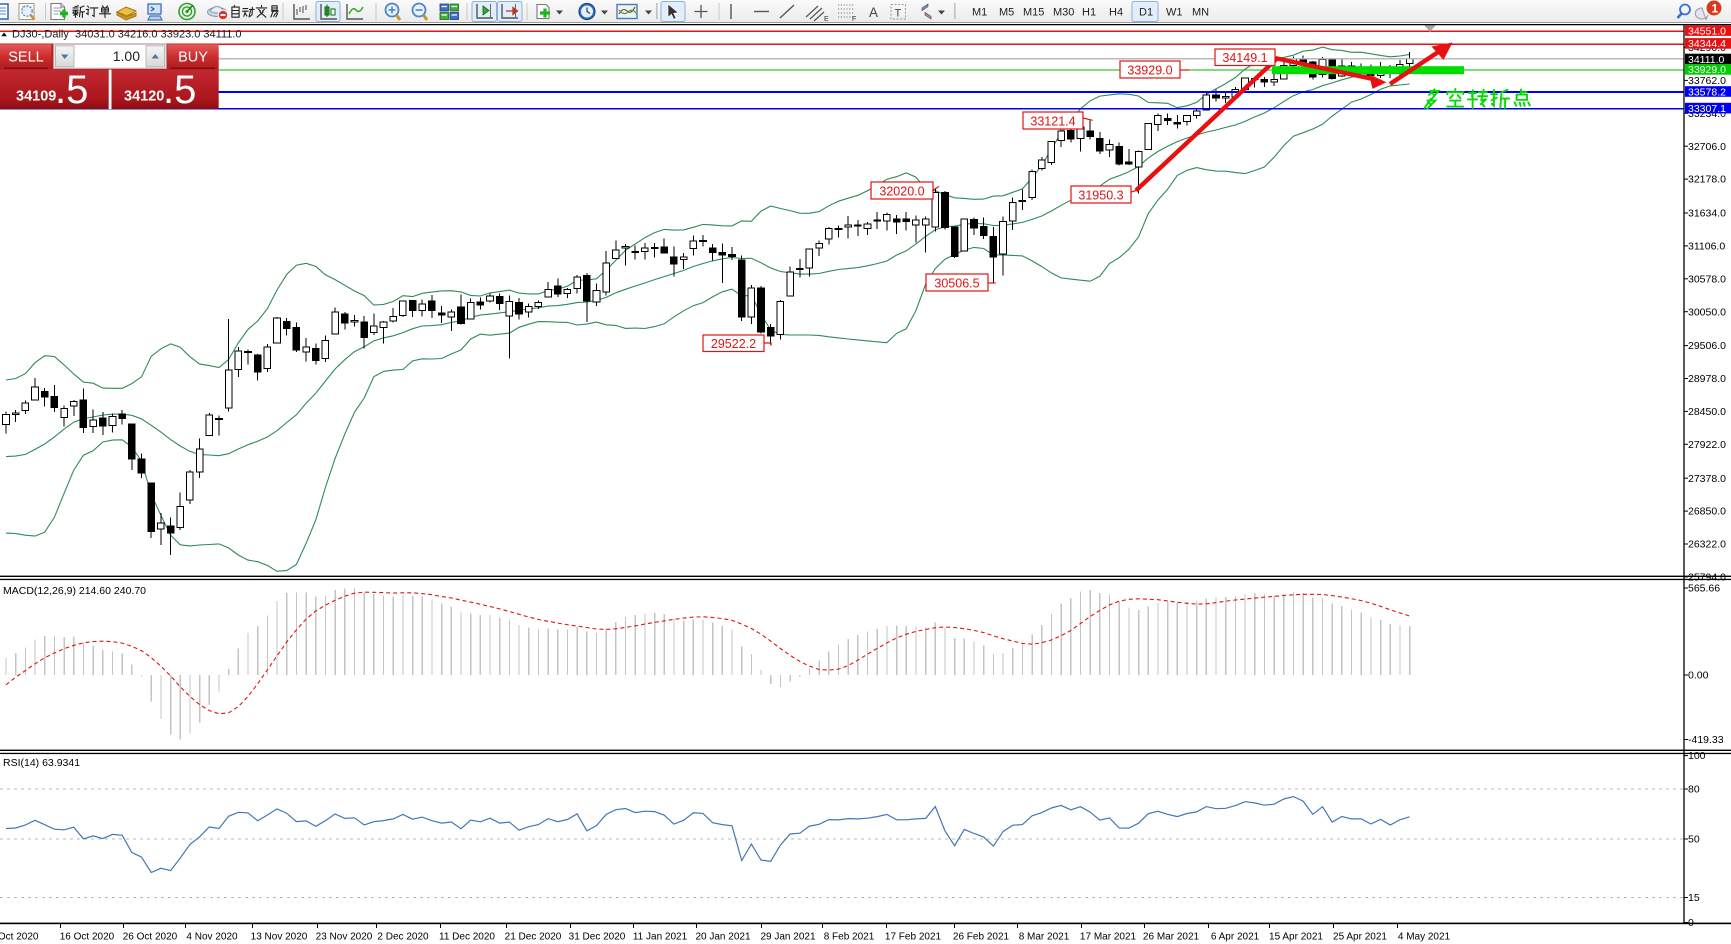 The height and width of the screenshot is (944, 1731). What do you see at coordinates (1006, 13) in the screenshot?
I see `svg-text: M5` at bounding box center [1006, 13].